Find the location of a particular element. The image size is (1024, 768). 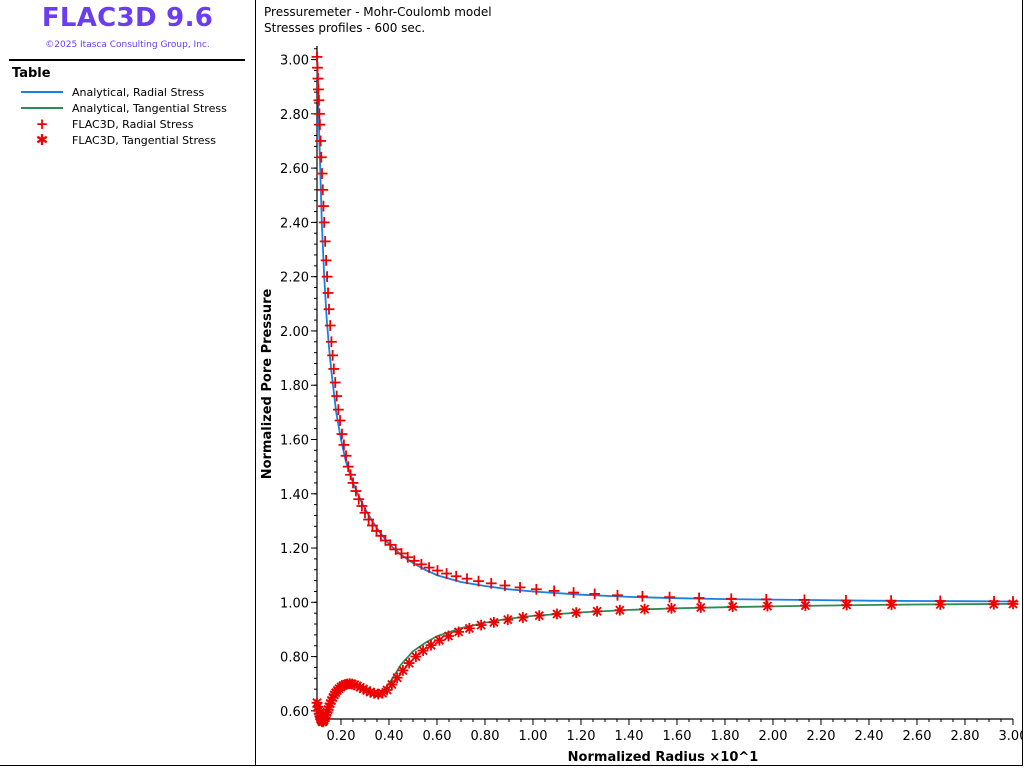

x-tick-label: 0.40 is located at coordinates (389, 736).